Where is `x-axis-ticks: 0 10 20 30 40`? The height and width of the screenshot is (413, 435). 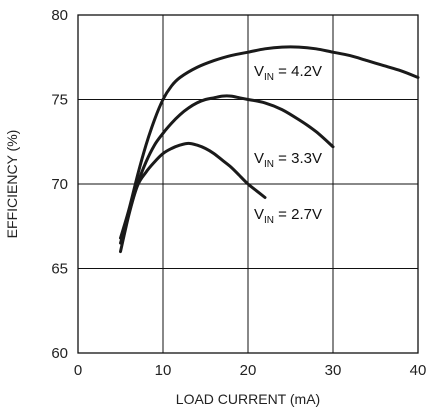 x-axis-ticks: 0 10 20 30 40 is located at coordinates (250, 370).